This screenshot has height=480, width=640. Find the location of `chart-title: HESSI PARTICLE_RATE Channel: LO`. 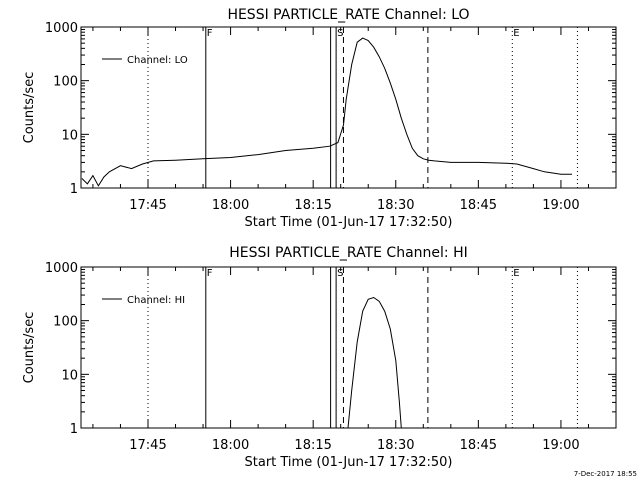

chart-title: HESSI PARTICLE_RATE Channel: LO is located at coordinates (348, 15).